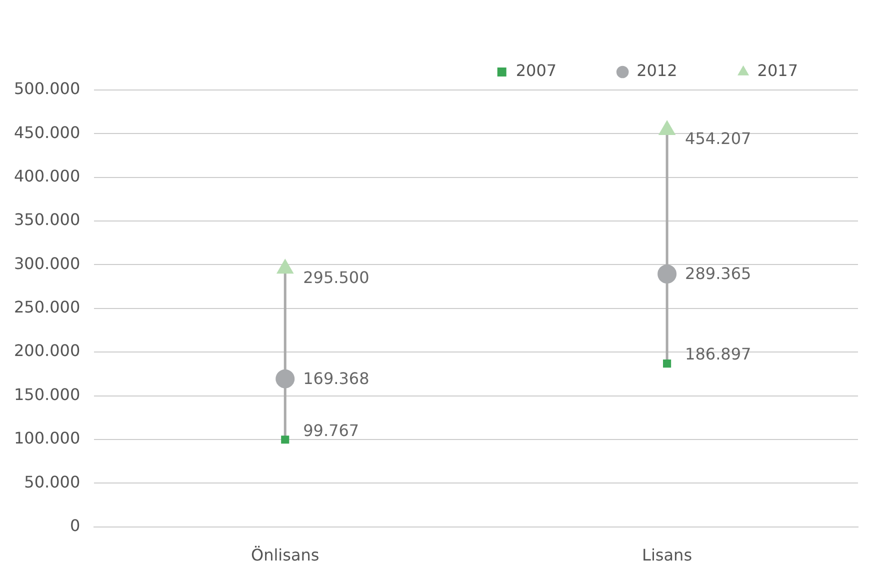  What do you see at coordinates (47, 350) in the screenshot?
I see `y-tick-label: 200.000` at bounding box center [47, 350].